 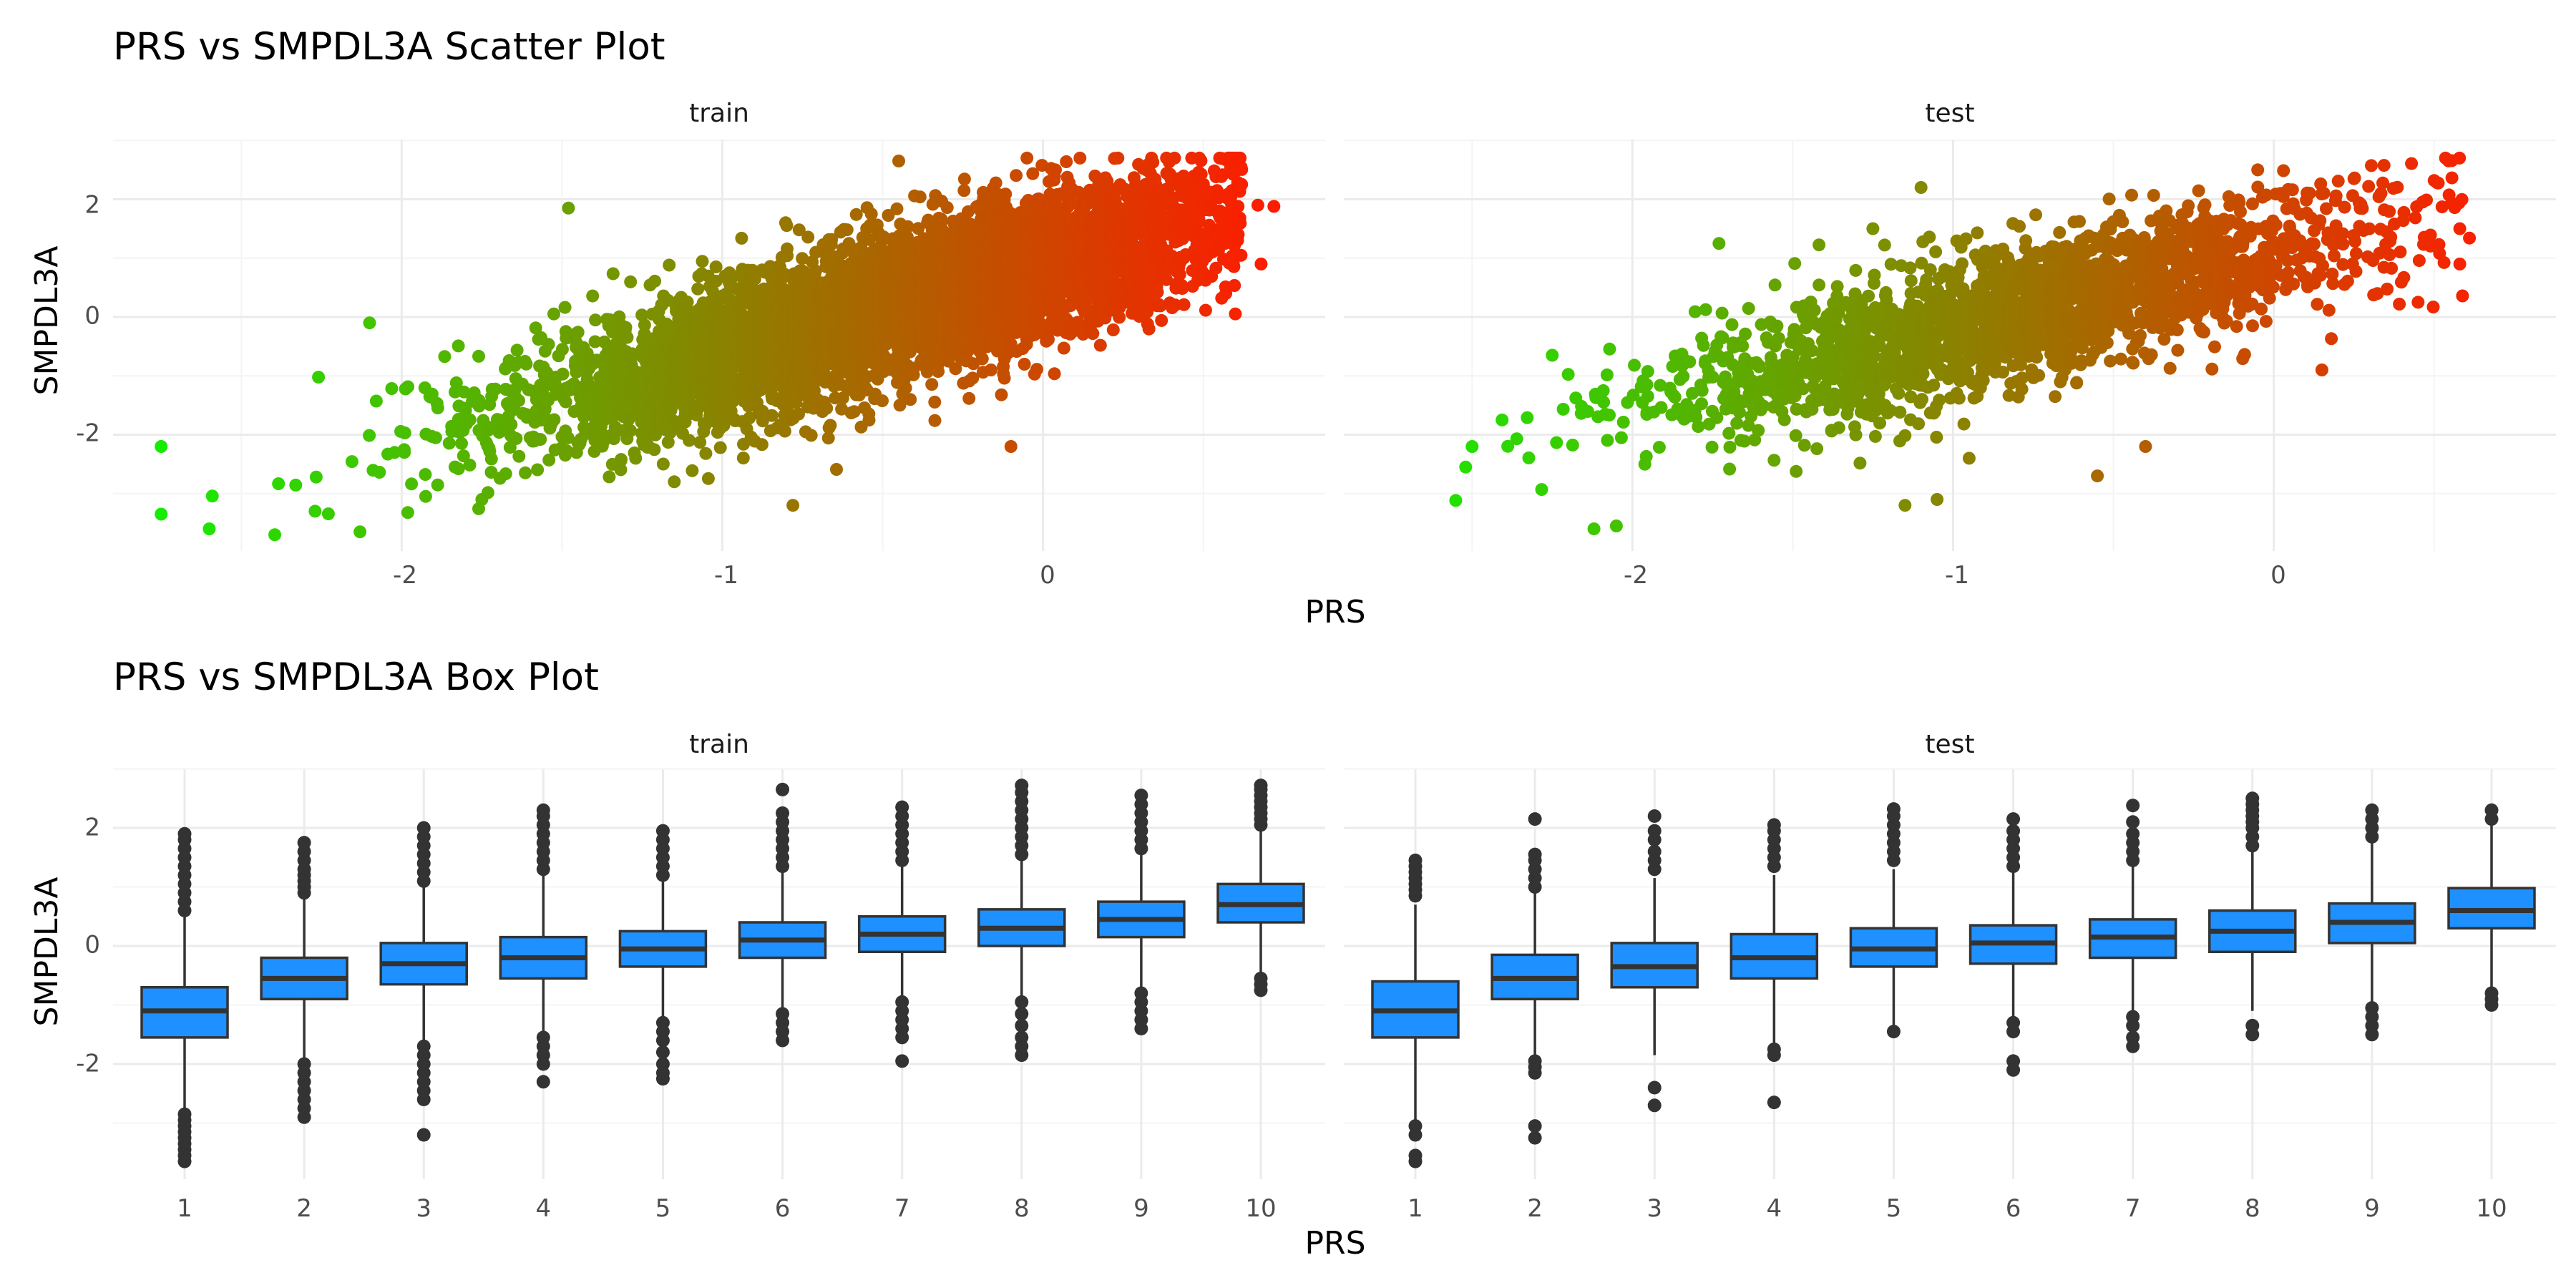 I want to click on scatter-points, so click(x=718, y=346).